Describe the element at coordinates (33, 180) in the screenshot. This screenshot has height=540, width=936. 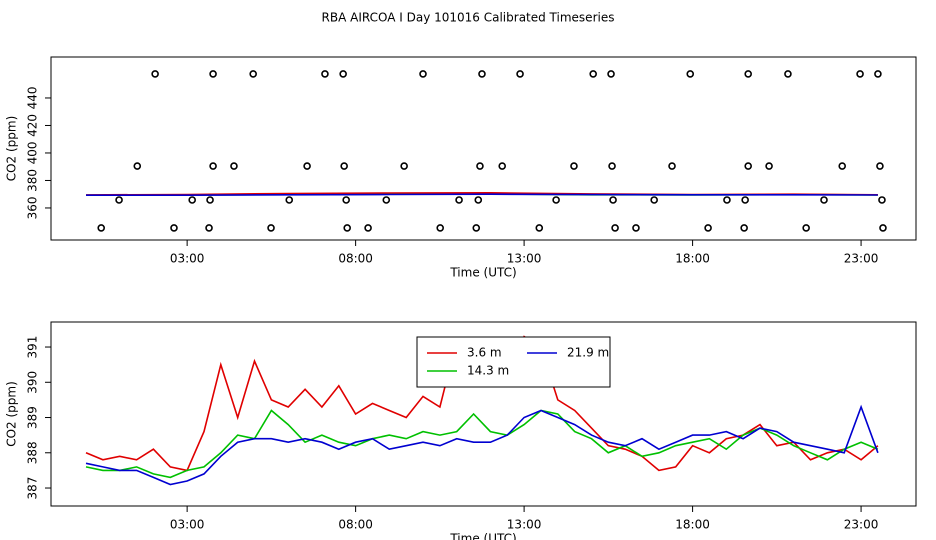
I see `y-tick-label: 380` at that location.